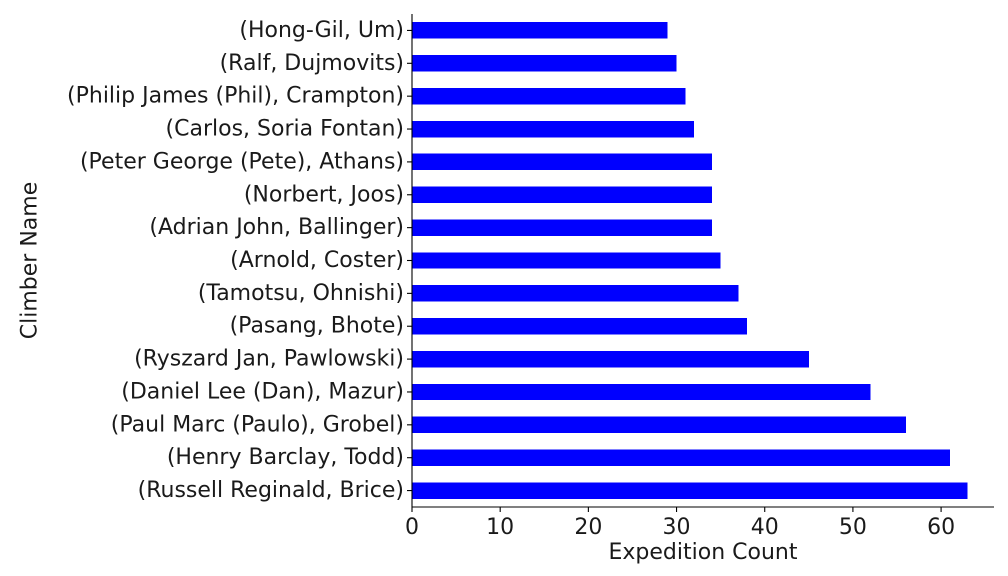  What do you see at coordinates (276, 227) in the screenshot?
I see `y-tick-label: (Adrian John, Ballinger)` at bounding box center [276, 227].